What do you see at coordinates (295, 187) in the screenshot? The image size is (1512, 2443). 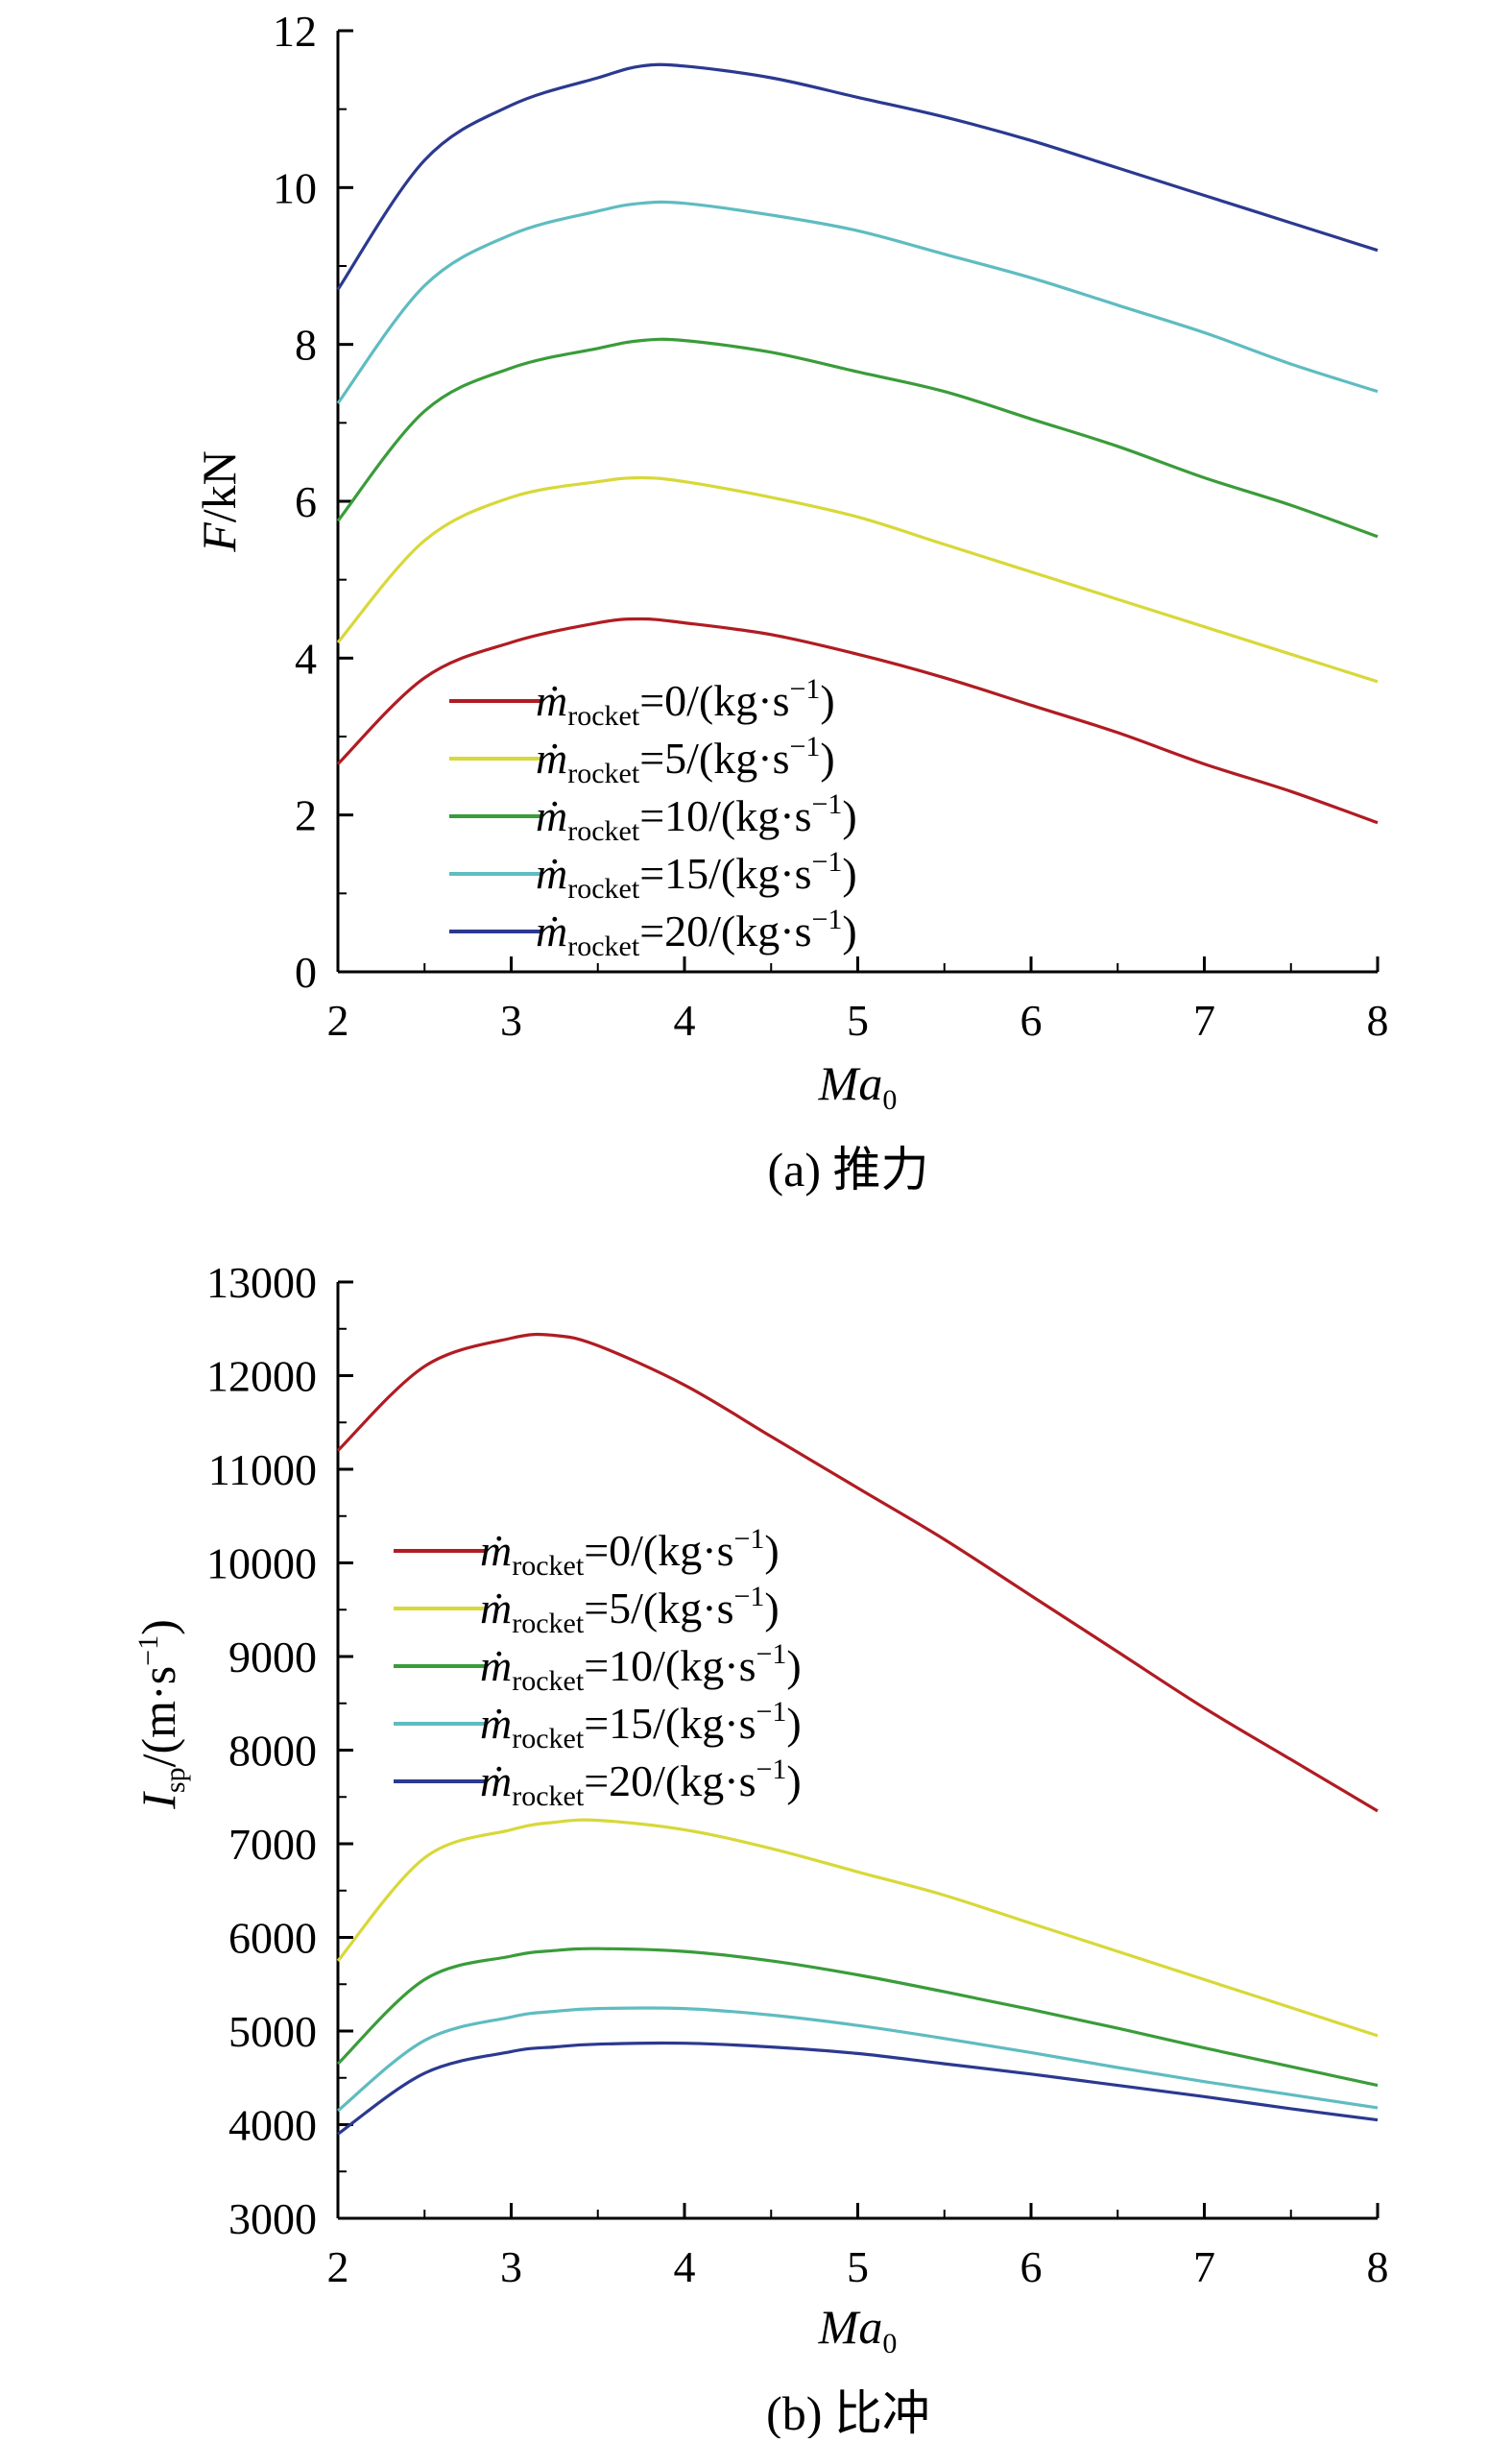 I see `y-tick-label: 10` at bounding box center [295, 187].